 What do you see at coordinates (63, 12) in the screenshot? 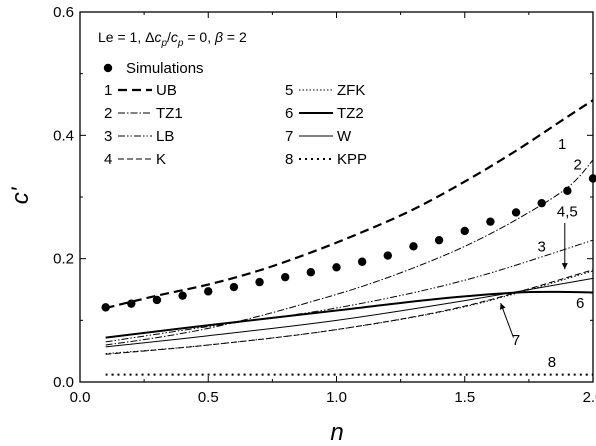
I see `y-tick-label: 0.6` at bounding box center [63, 12].